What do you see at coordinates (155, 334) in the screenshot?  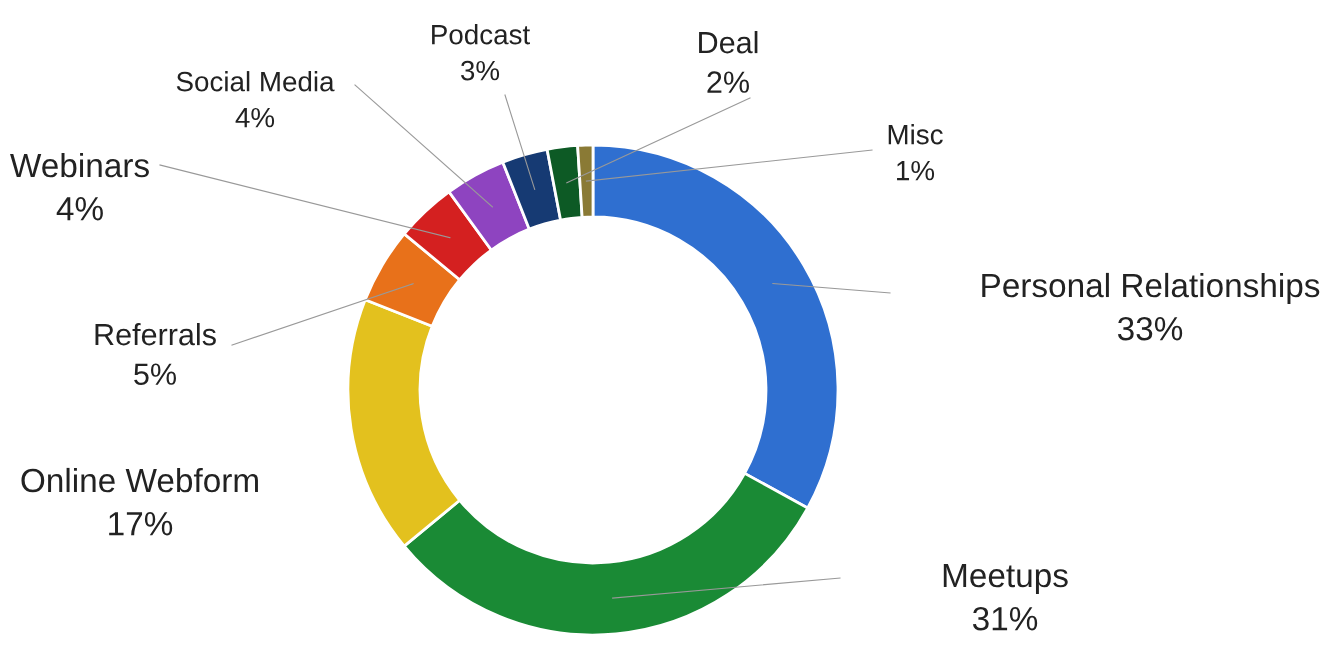 I see `slice-label: Referrals` at bounding box center [155, 334].